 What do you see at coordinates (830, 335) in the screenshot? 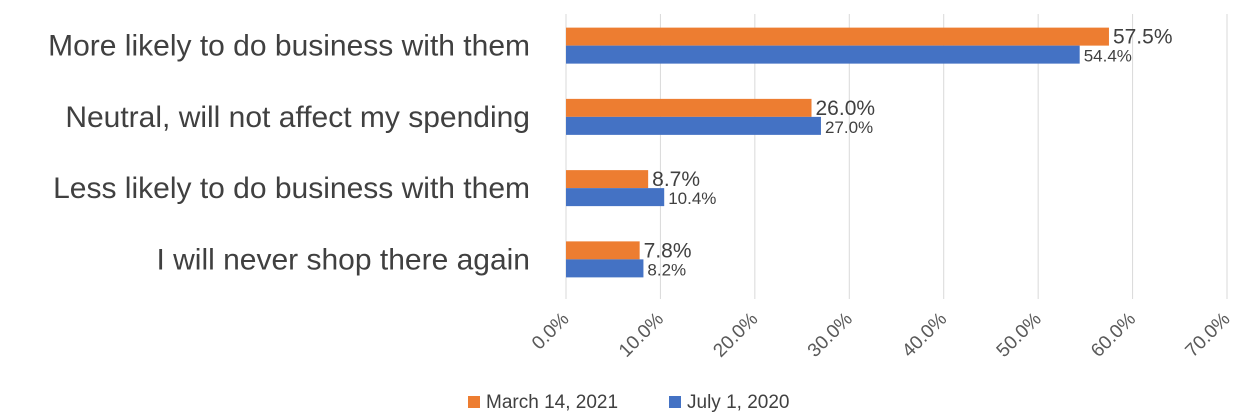
I see `tick-label: 30.0%` at bounding box center [830, 335].